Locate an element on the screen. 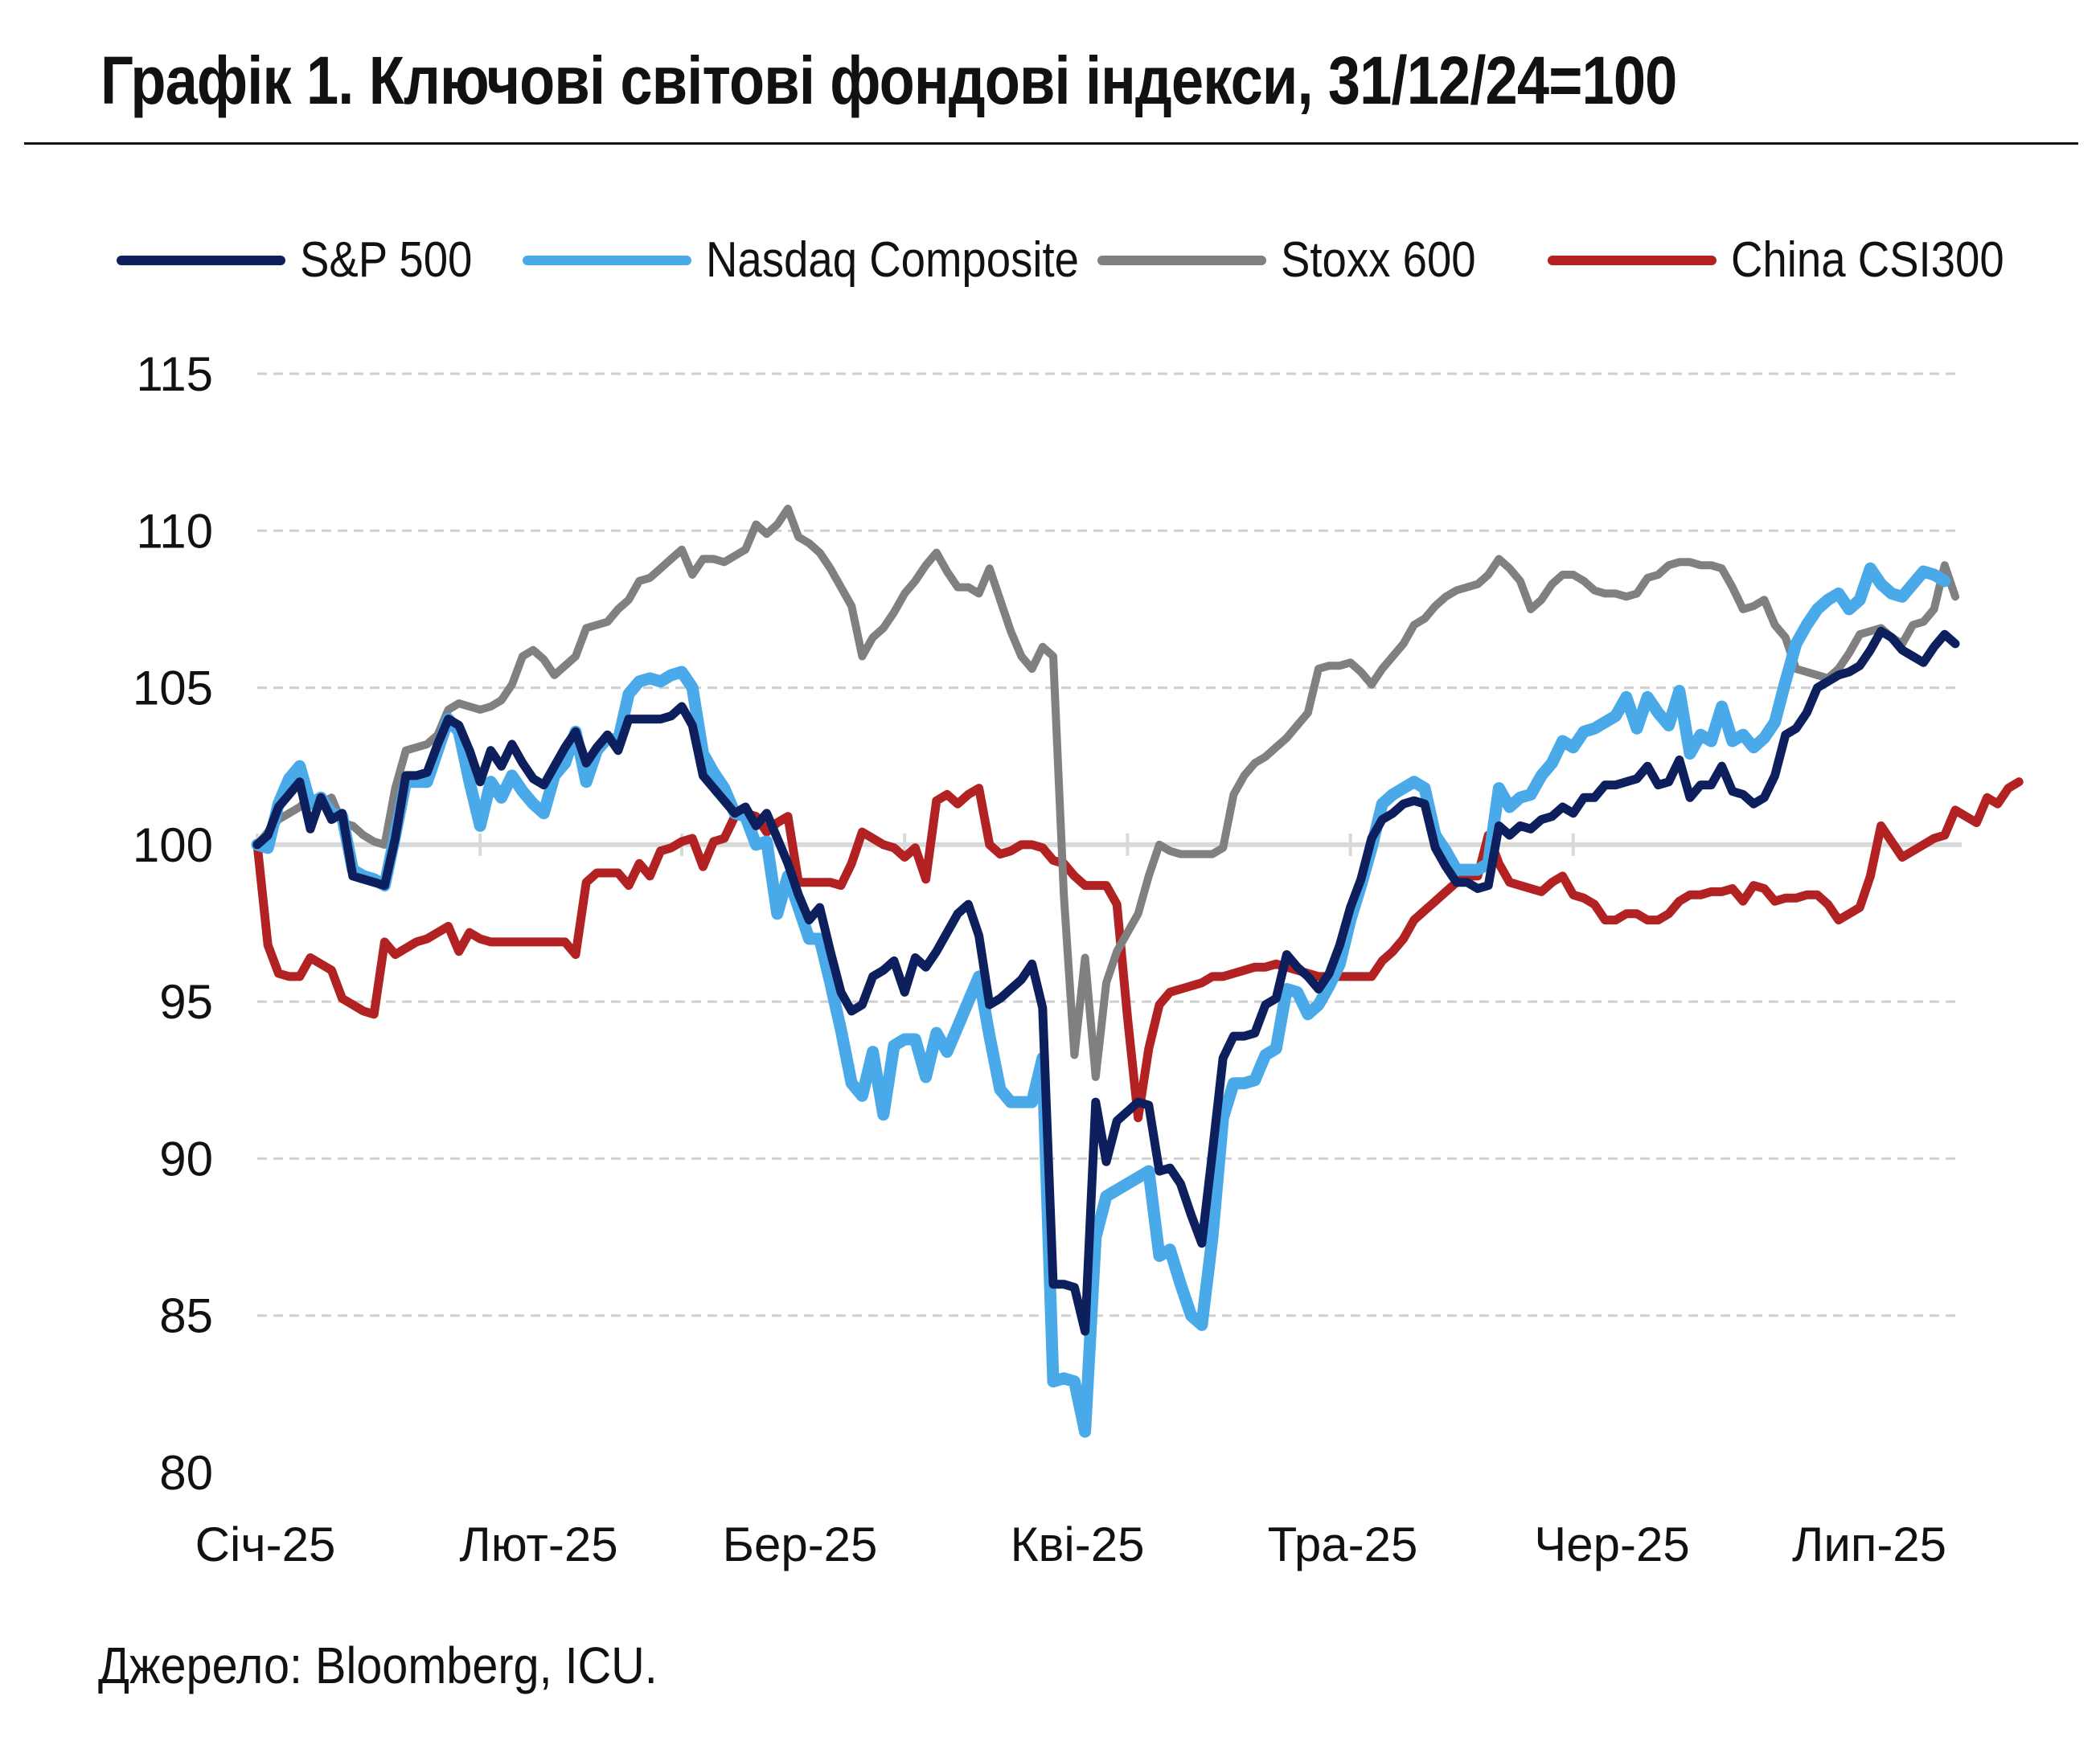  legend-label-nasdaq: Nasdaq Composite is located at coordinates (893, 260).